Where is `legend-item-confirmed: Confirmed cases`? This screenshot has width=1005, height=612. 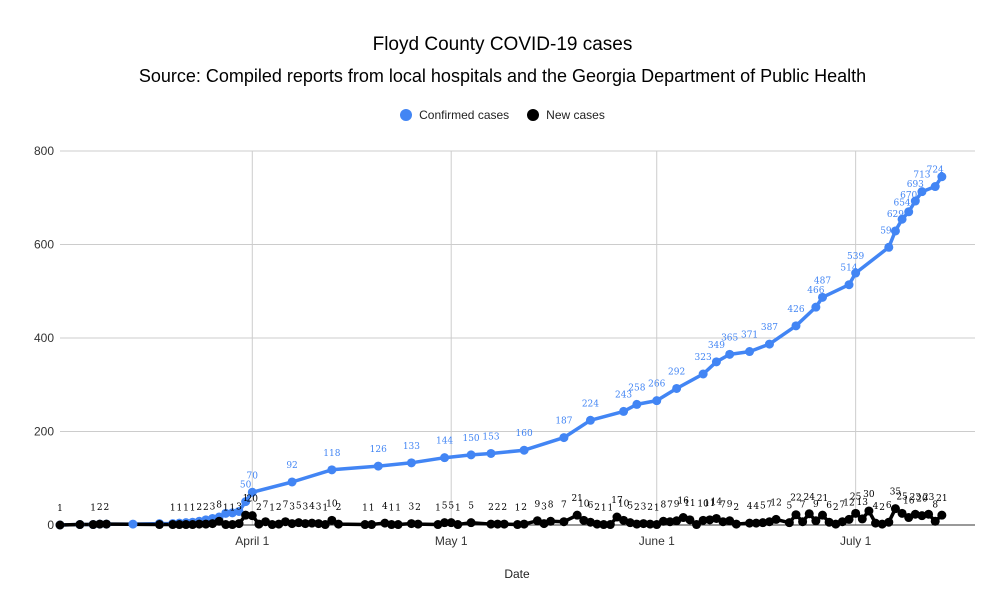 legend-item-confirmed: Confirmed cases is located at coordinates (454, 115).